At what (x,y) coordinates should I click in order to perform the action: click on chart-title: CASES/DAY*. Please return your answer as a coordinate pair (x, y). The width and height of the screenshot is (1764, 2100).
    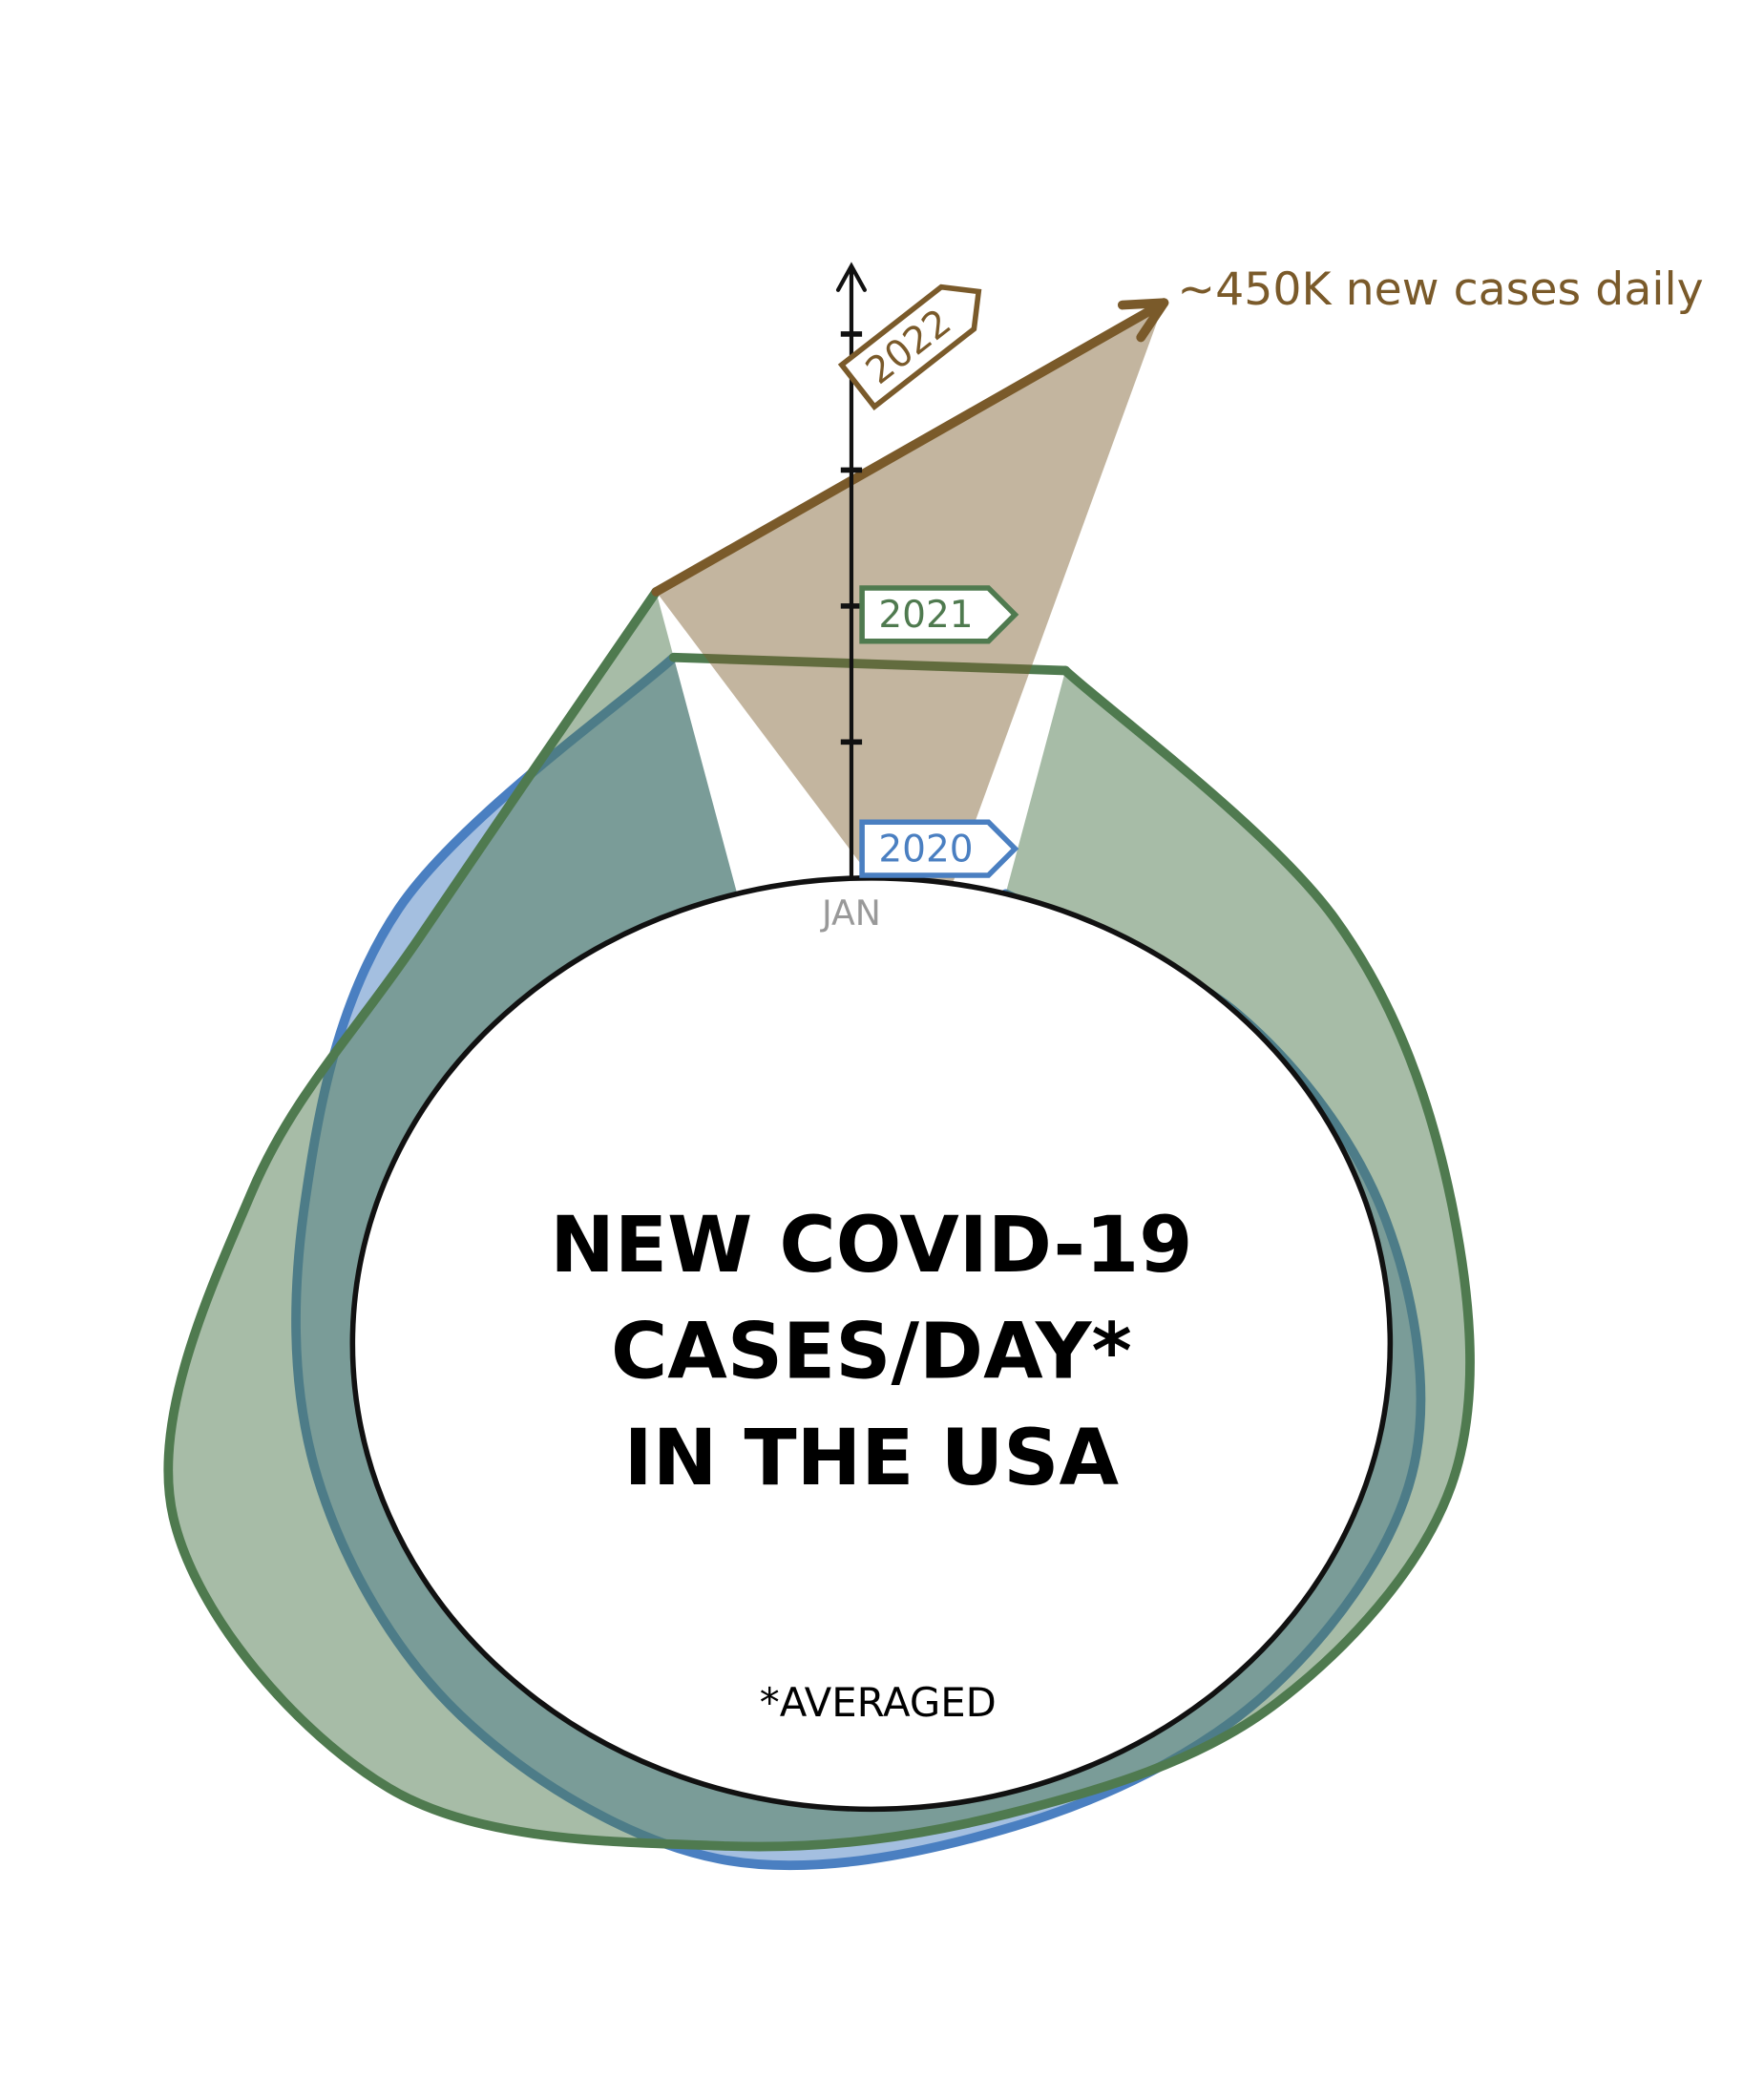
    Looking at the image, I should click on (871, 1351).